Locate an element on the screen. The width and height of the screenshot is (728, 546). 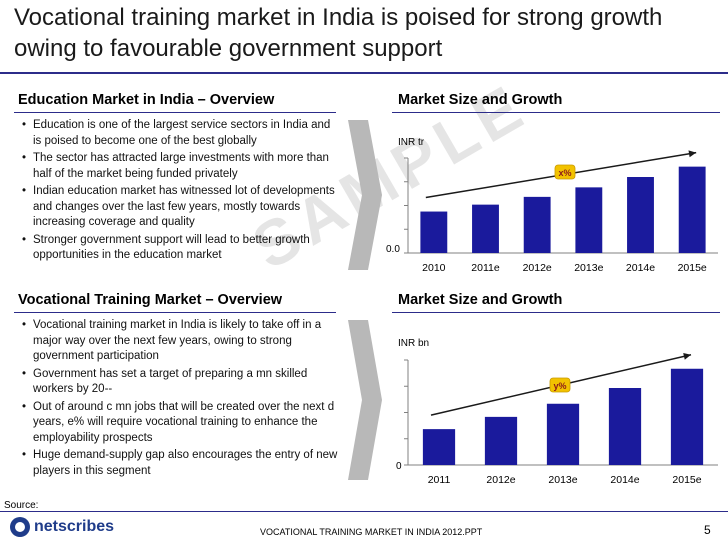
vocational-market-bar-chart: 2011 2012e 2013e 2014e 2015e y% is located at coordinates (561, 419).